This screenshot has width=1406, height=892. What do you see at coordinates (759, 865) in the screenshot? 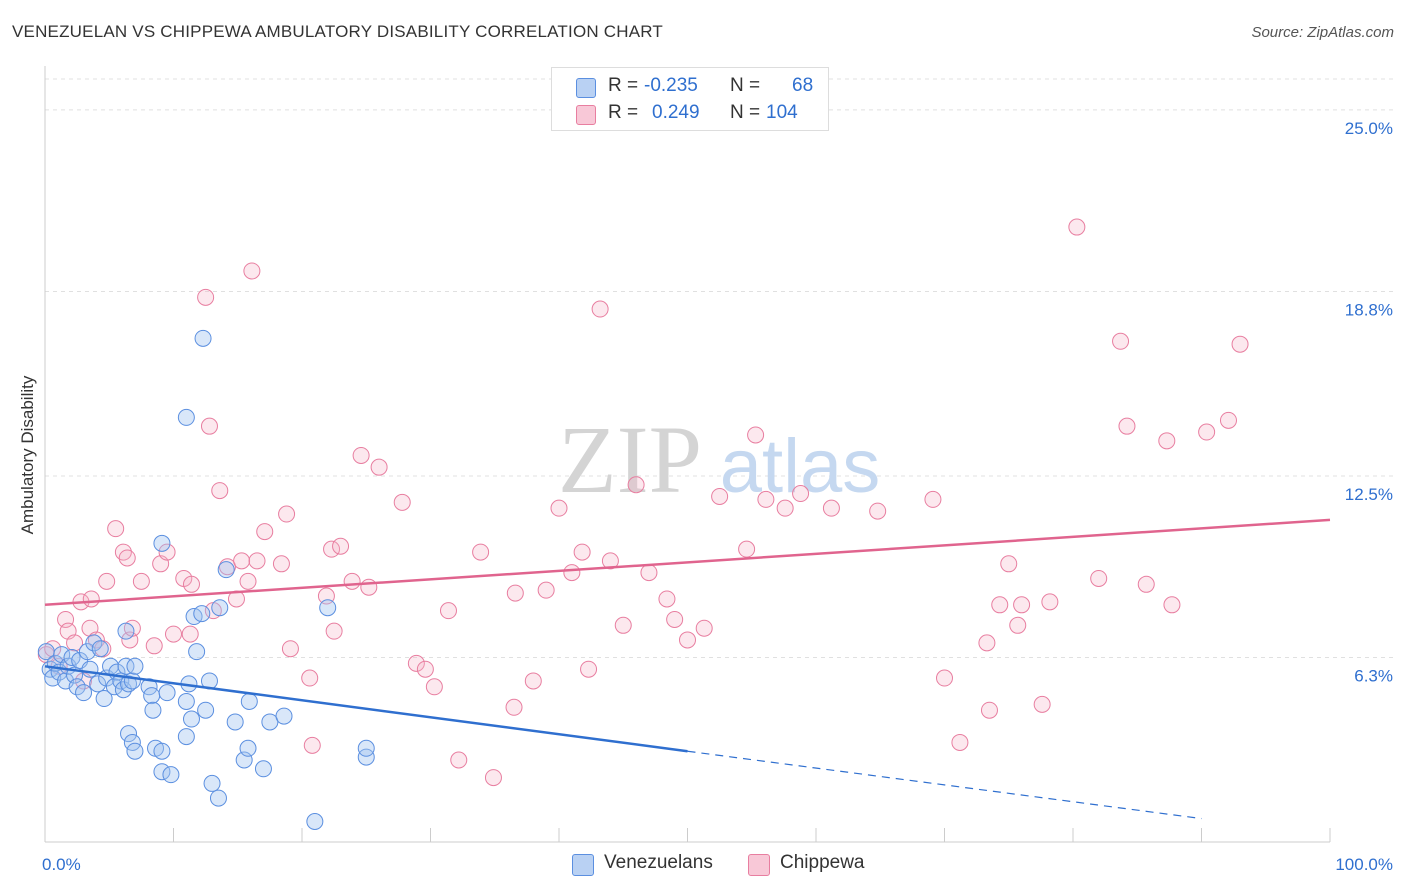
I see `chippewa-legend-swatch` at bounding box center [759, 865].